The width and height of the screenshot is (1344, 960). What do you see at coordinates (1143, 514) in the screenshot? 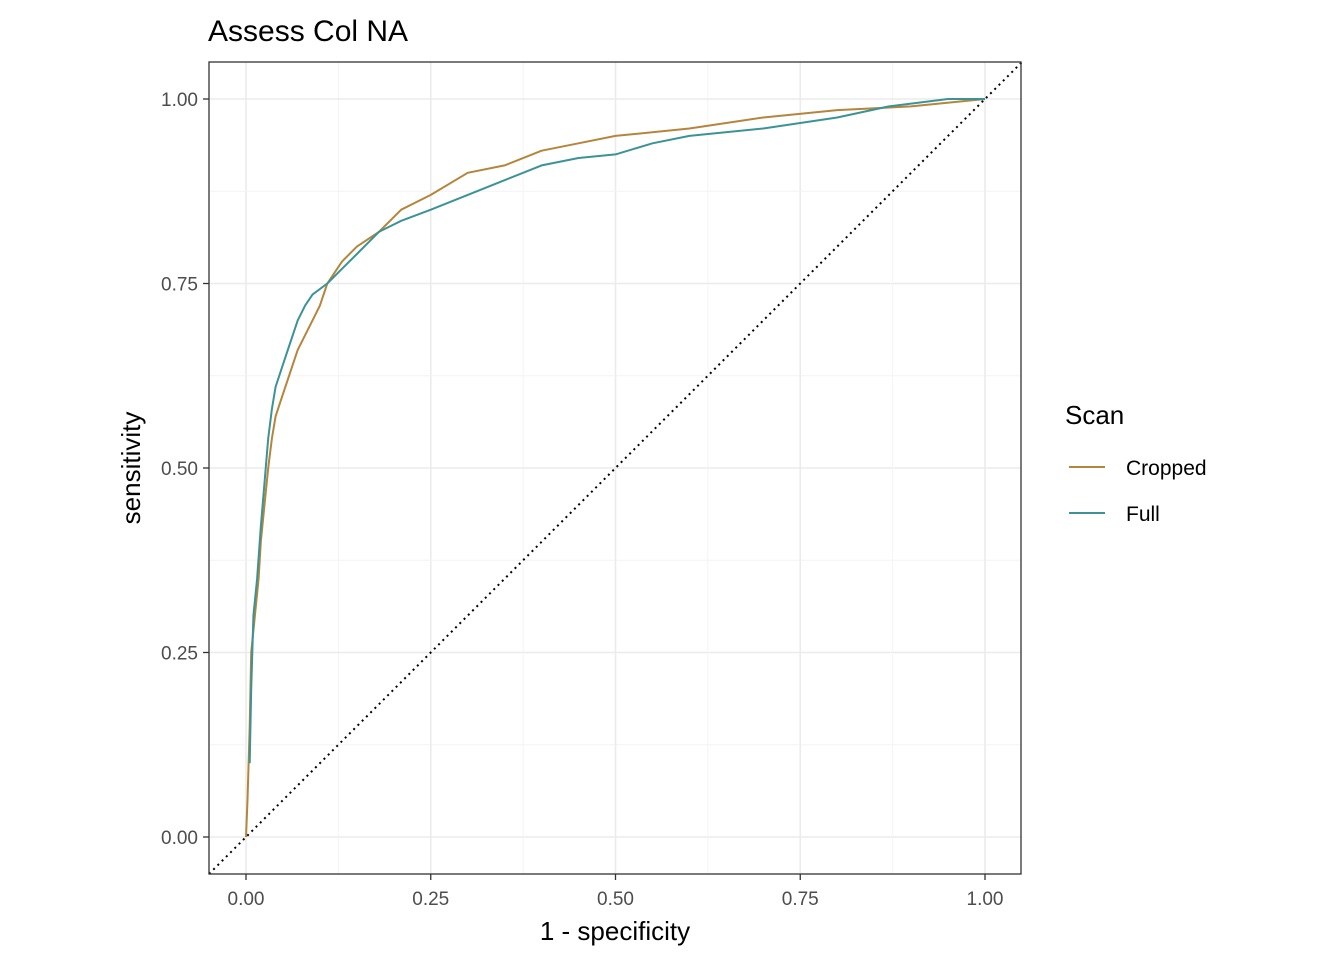
I see `legend-label-full: Full` at bounding box center [1143, 514].